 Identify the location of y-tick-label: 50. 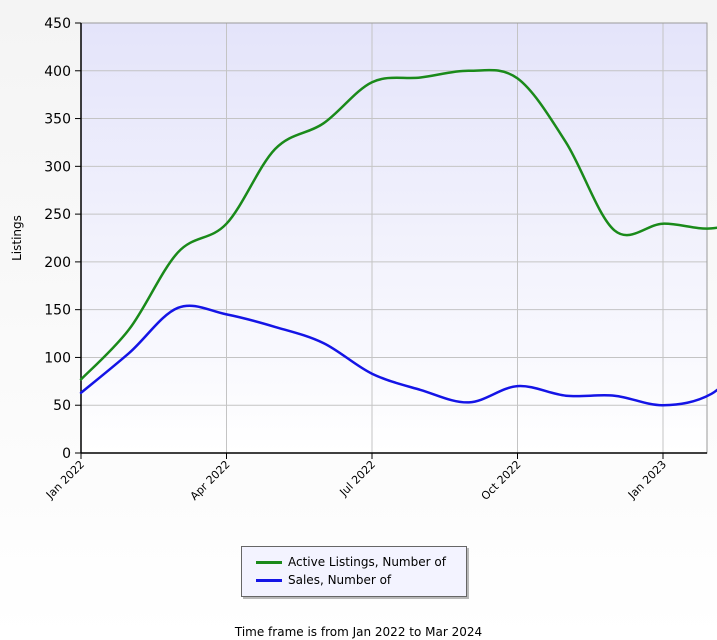
(62, 406).